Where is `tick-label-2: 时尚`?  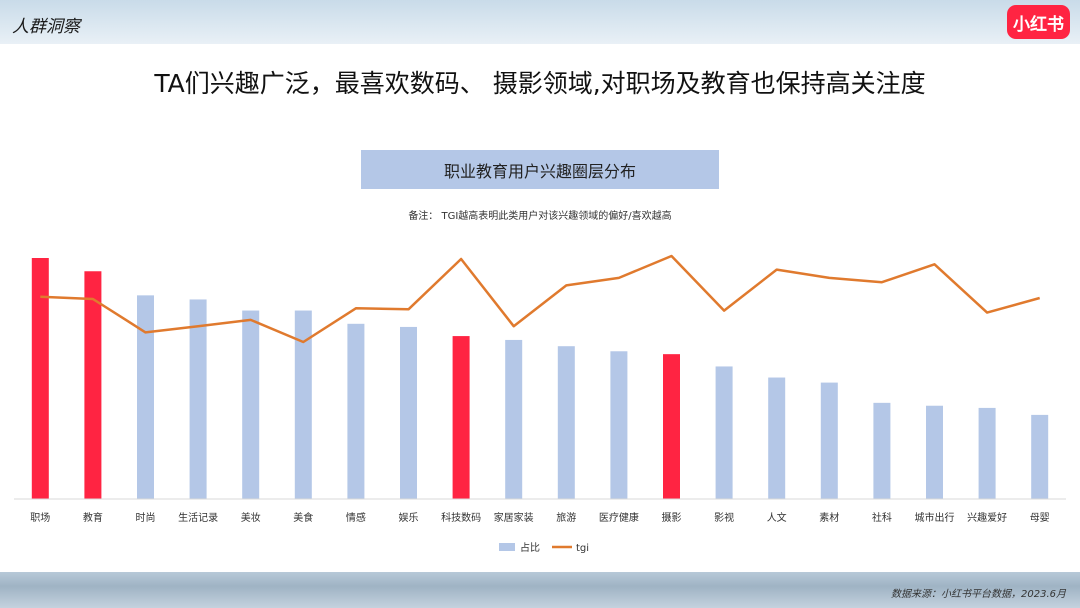 tick-label-2: 时尚 is located at coordinates (146, 517).